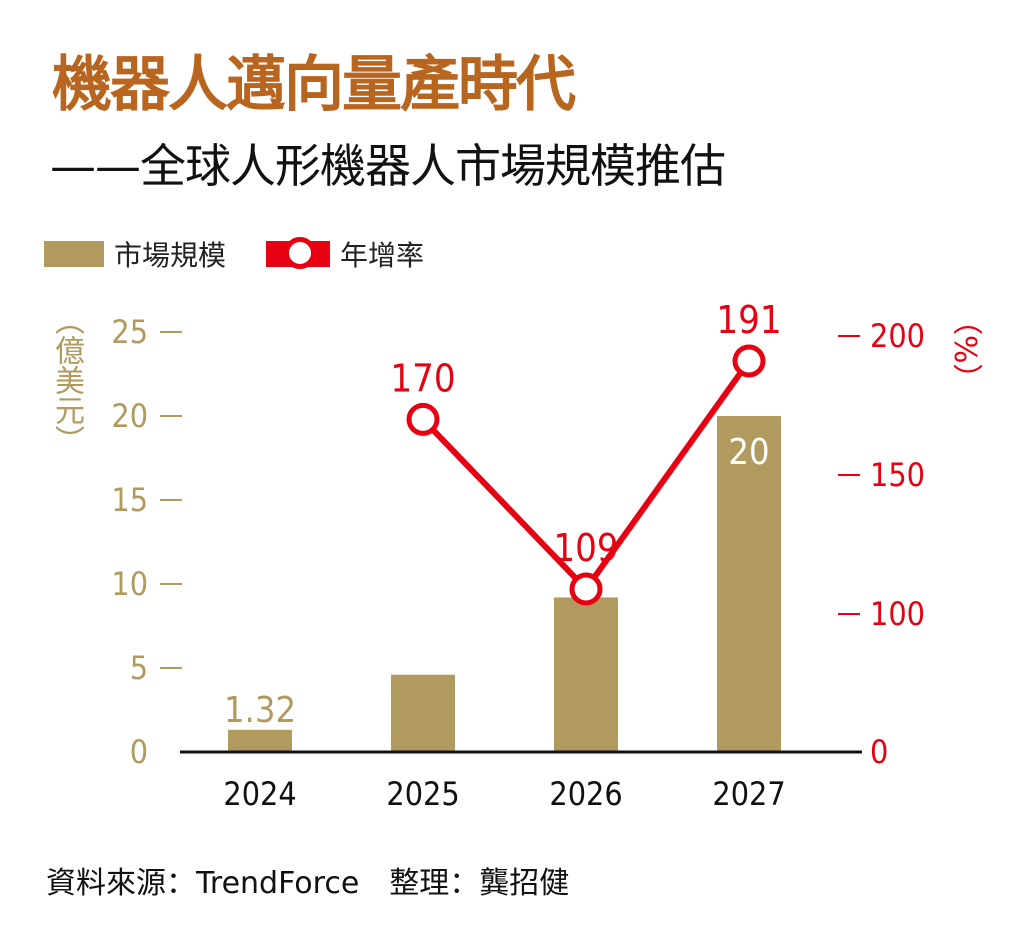  Describe the element at coordinates (388, 166) in the screenshot. I see `chart-subtitle: ——全球人形機器人市場規模推估` at that location.